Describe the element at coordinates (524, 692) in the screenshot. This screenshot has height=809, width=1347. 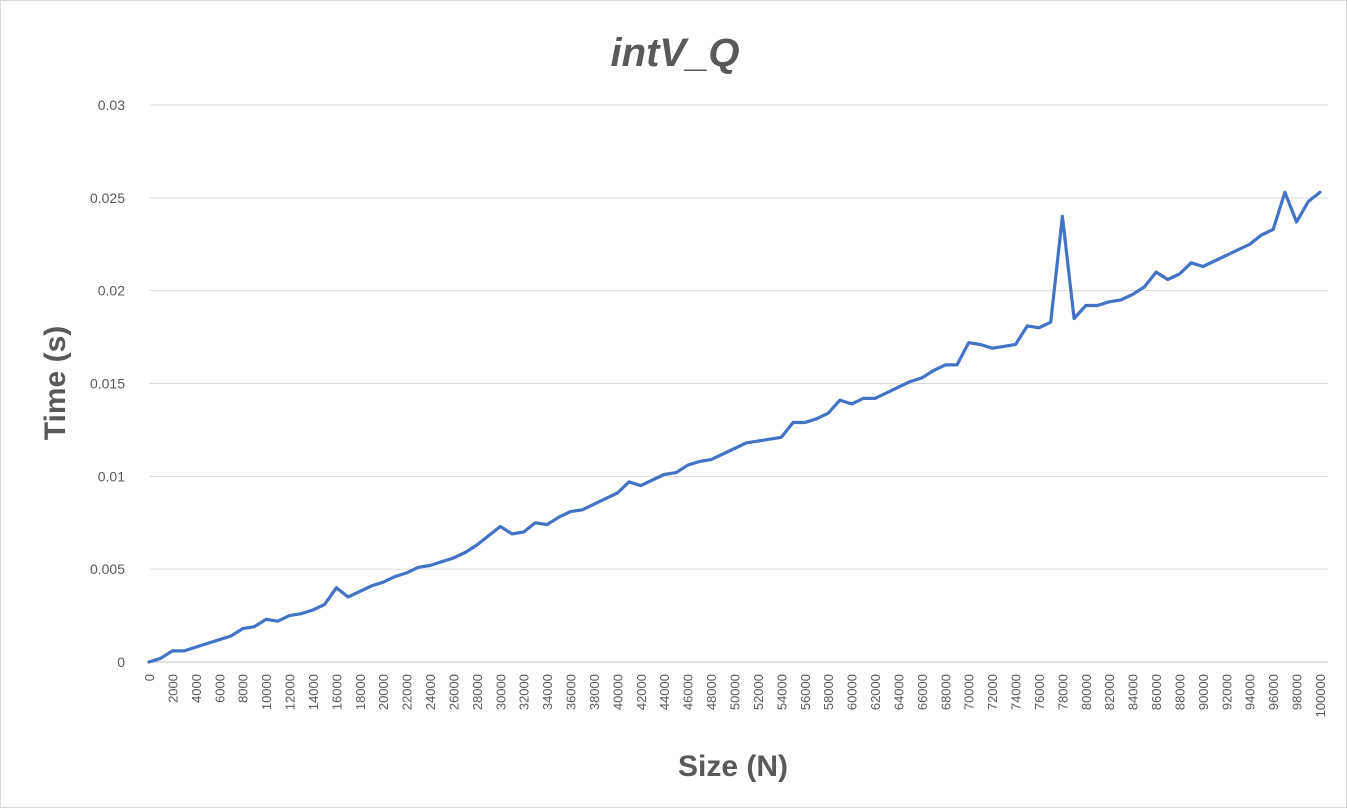
I see `x-tick-label: 32000` at that location.